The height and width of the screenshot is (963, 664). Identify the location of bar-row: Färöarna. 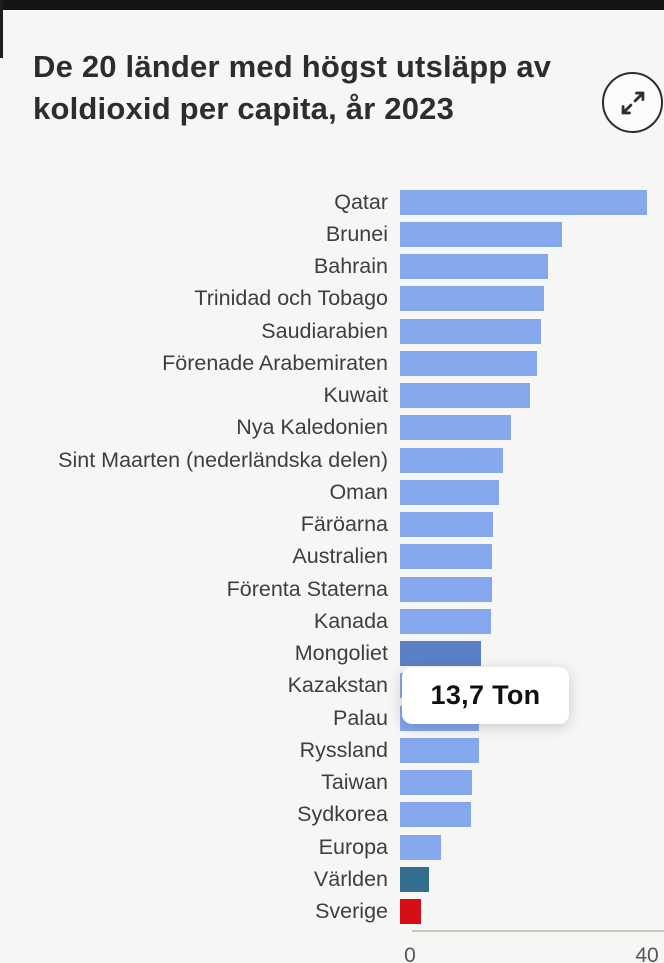
(332, 525).